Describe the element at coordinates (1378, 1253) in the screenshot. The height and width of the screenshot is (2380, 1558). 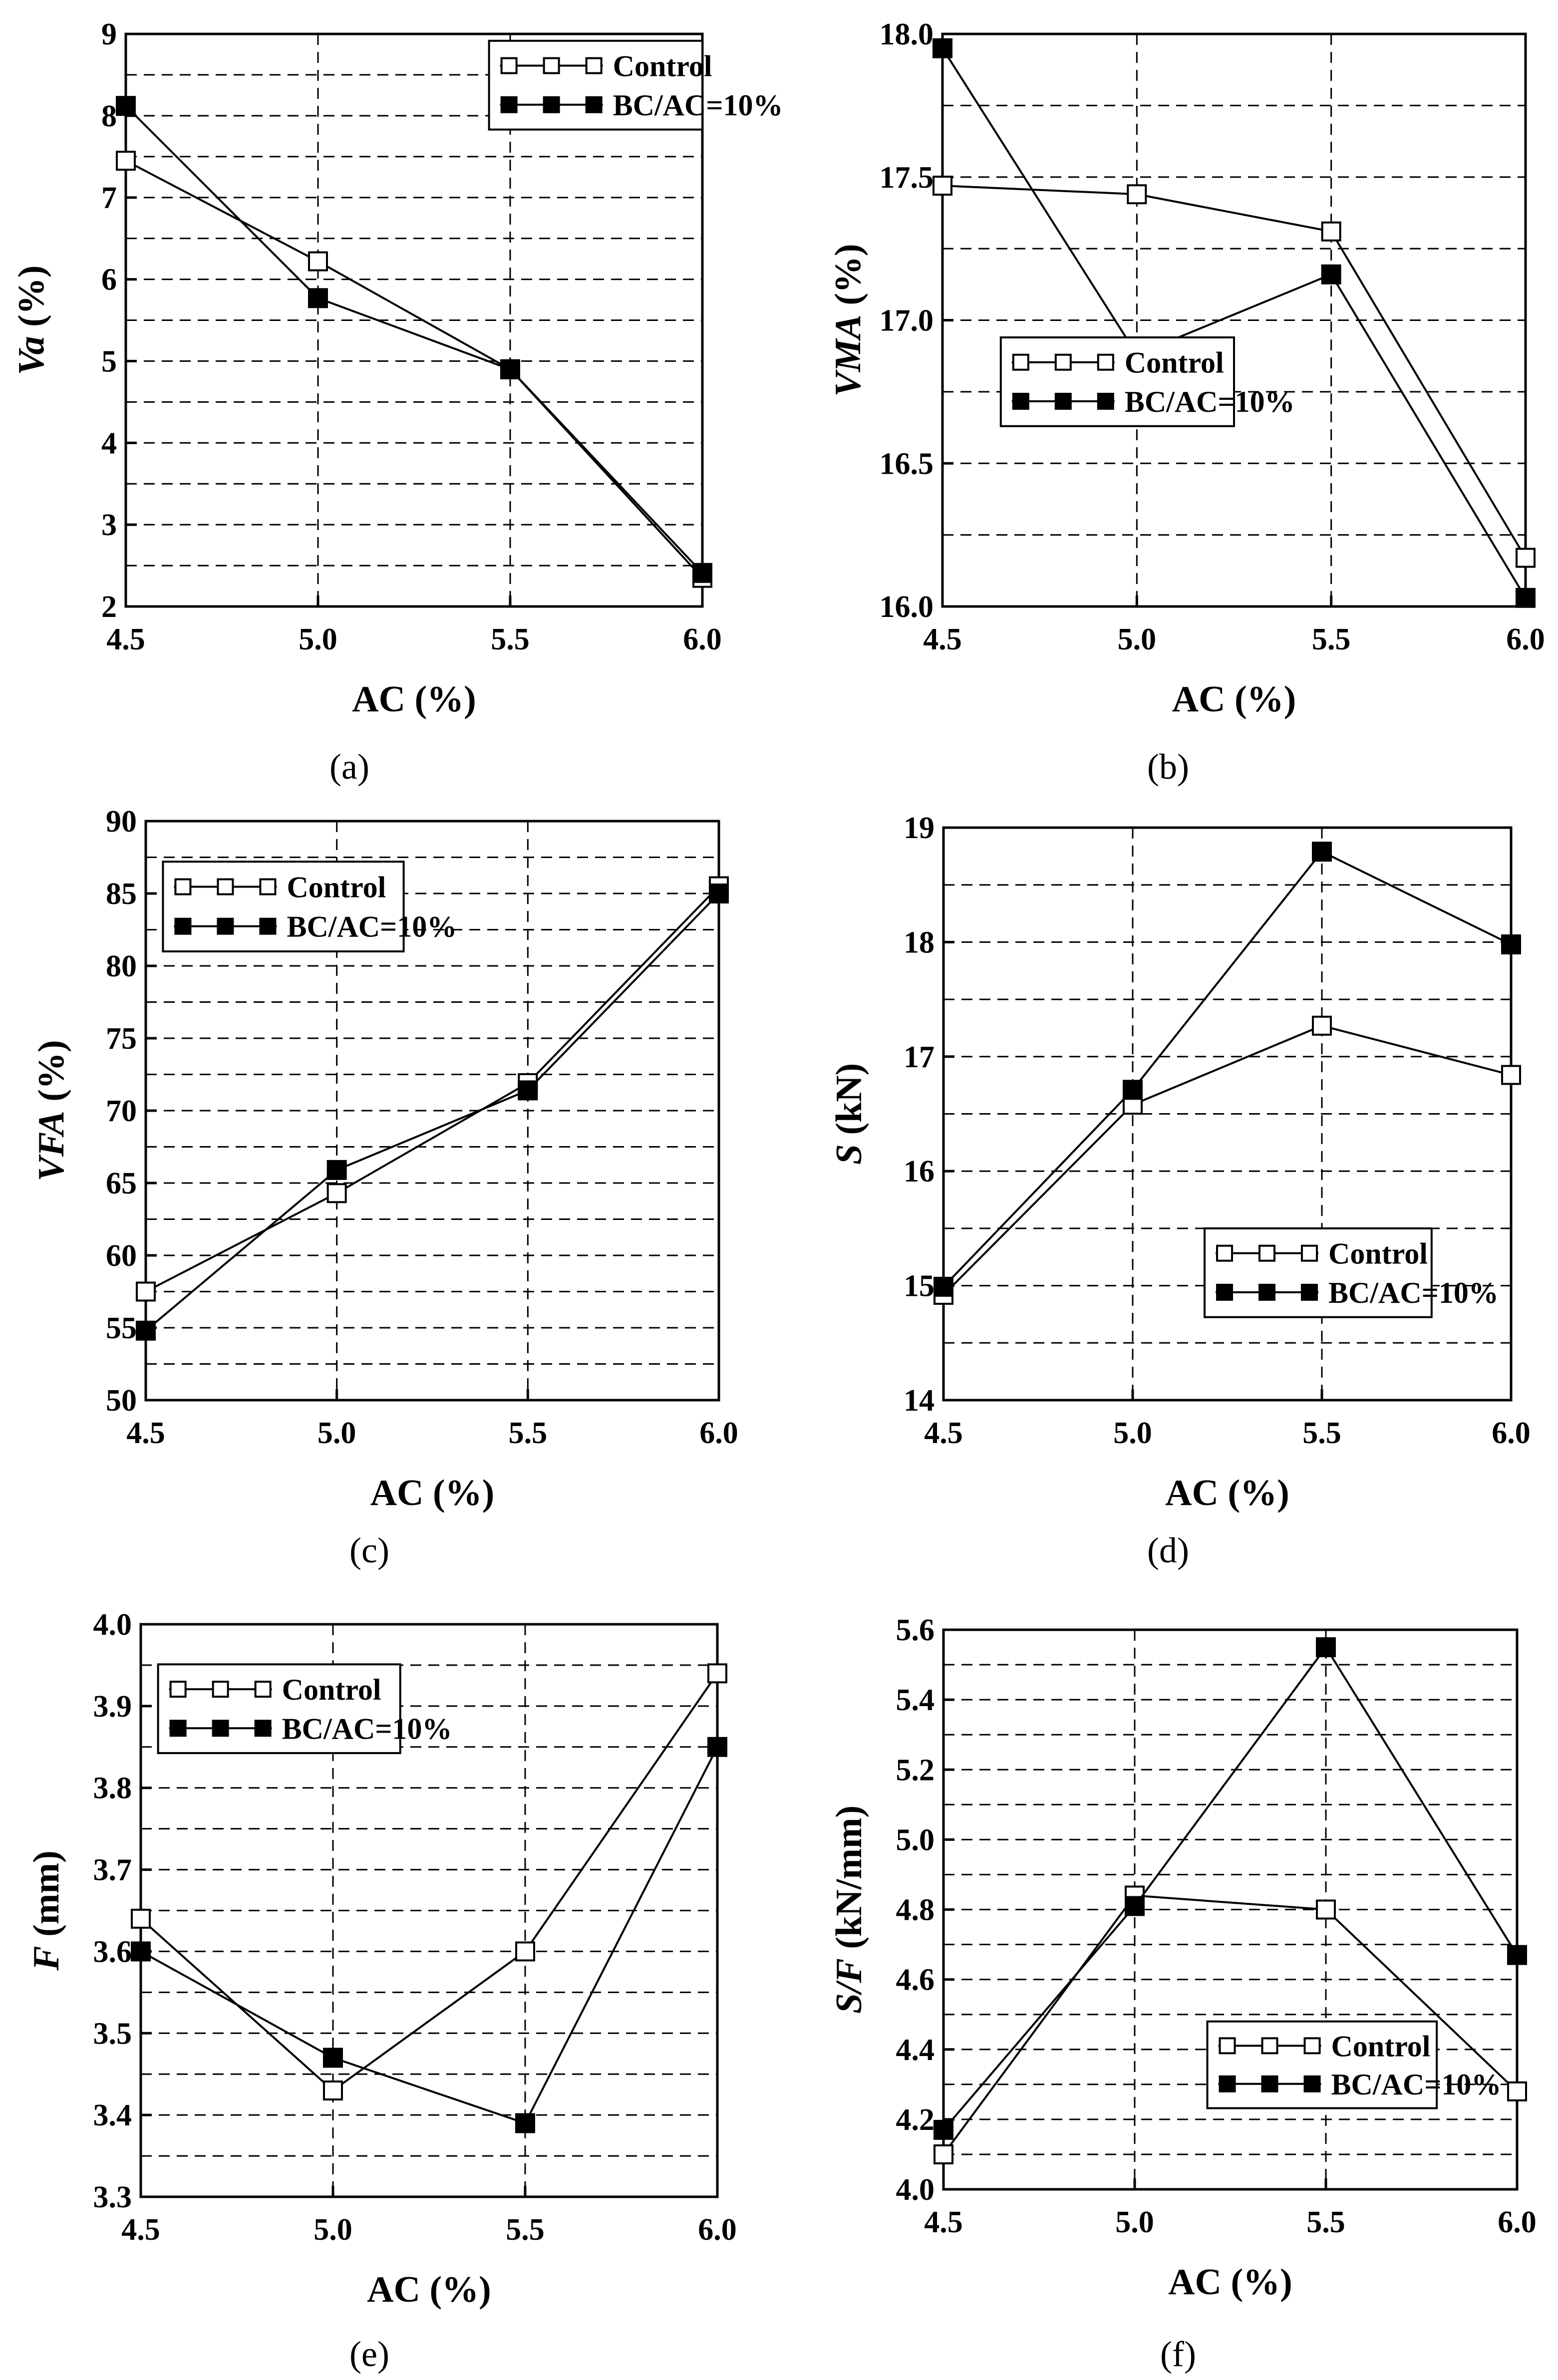
I see `legend-label-d-0: Control` at that location.